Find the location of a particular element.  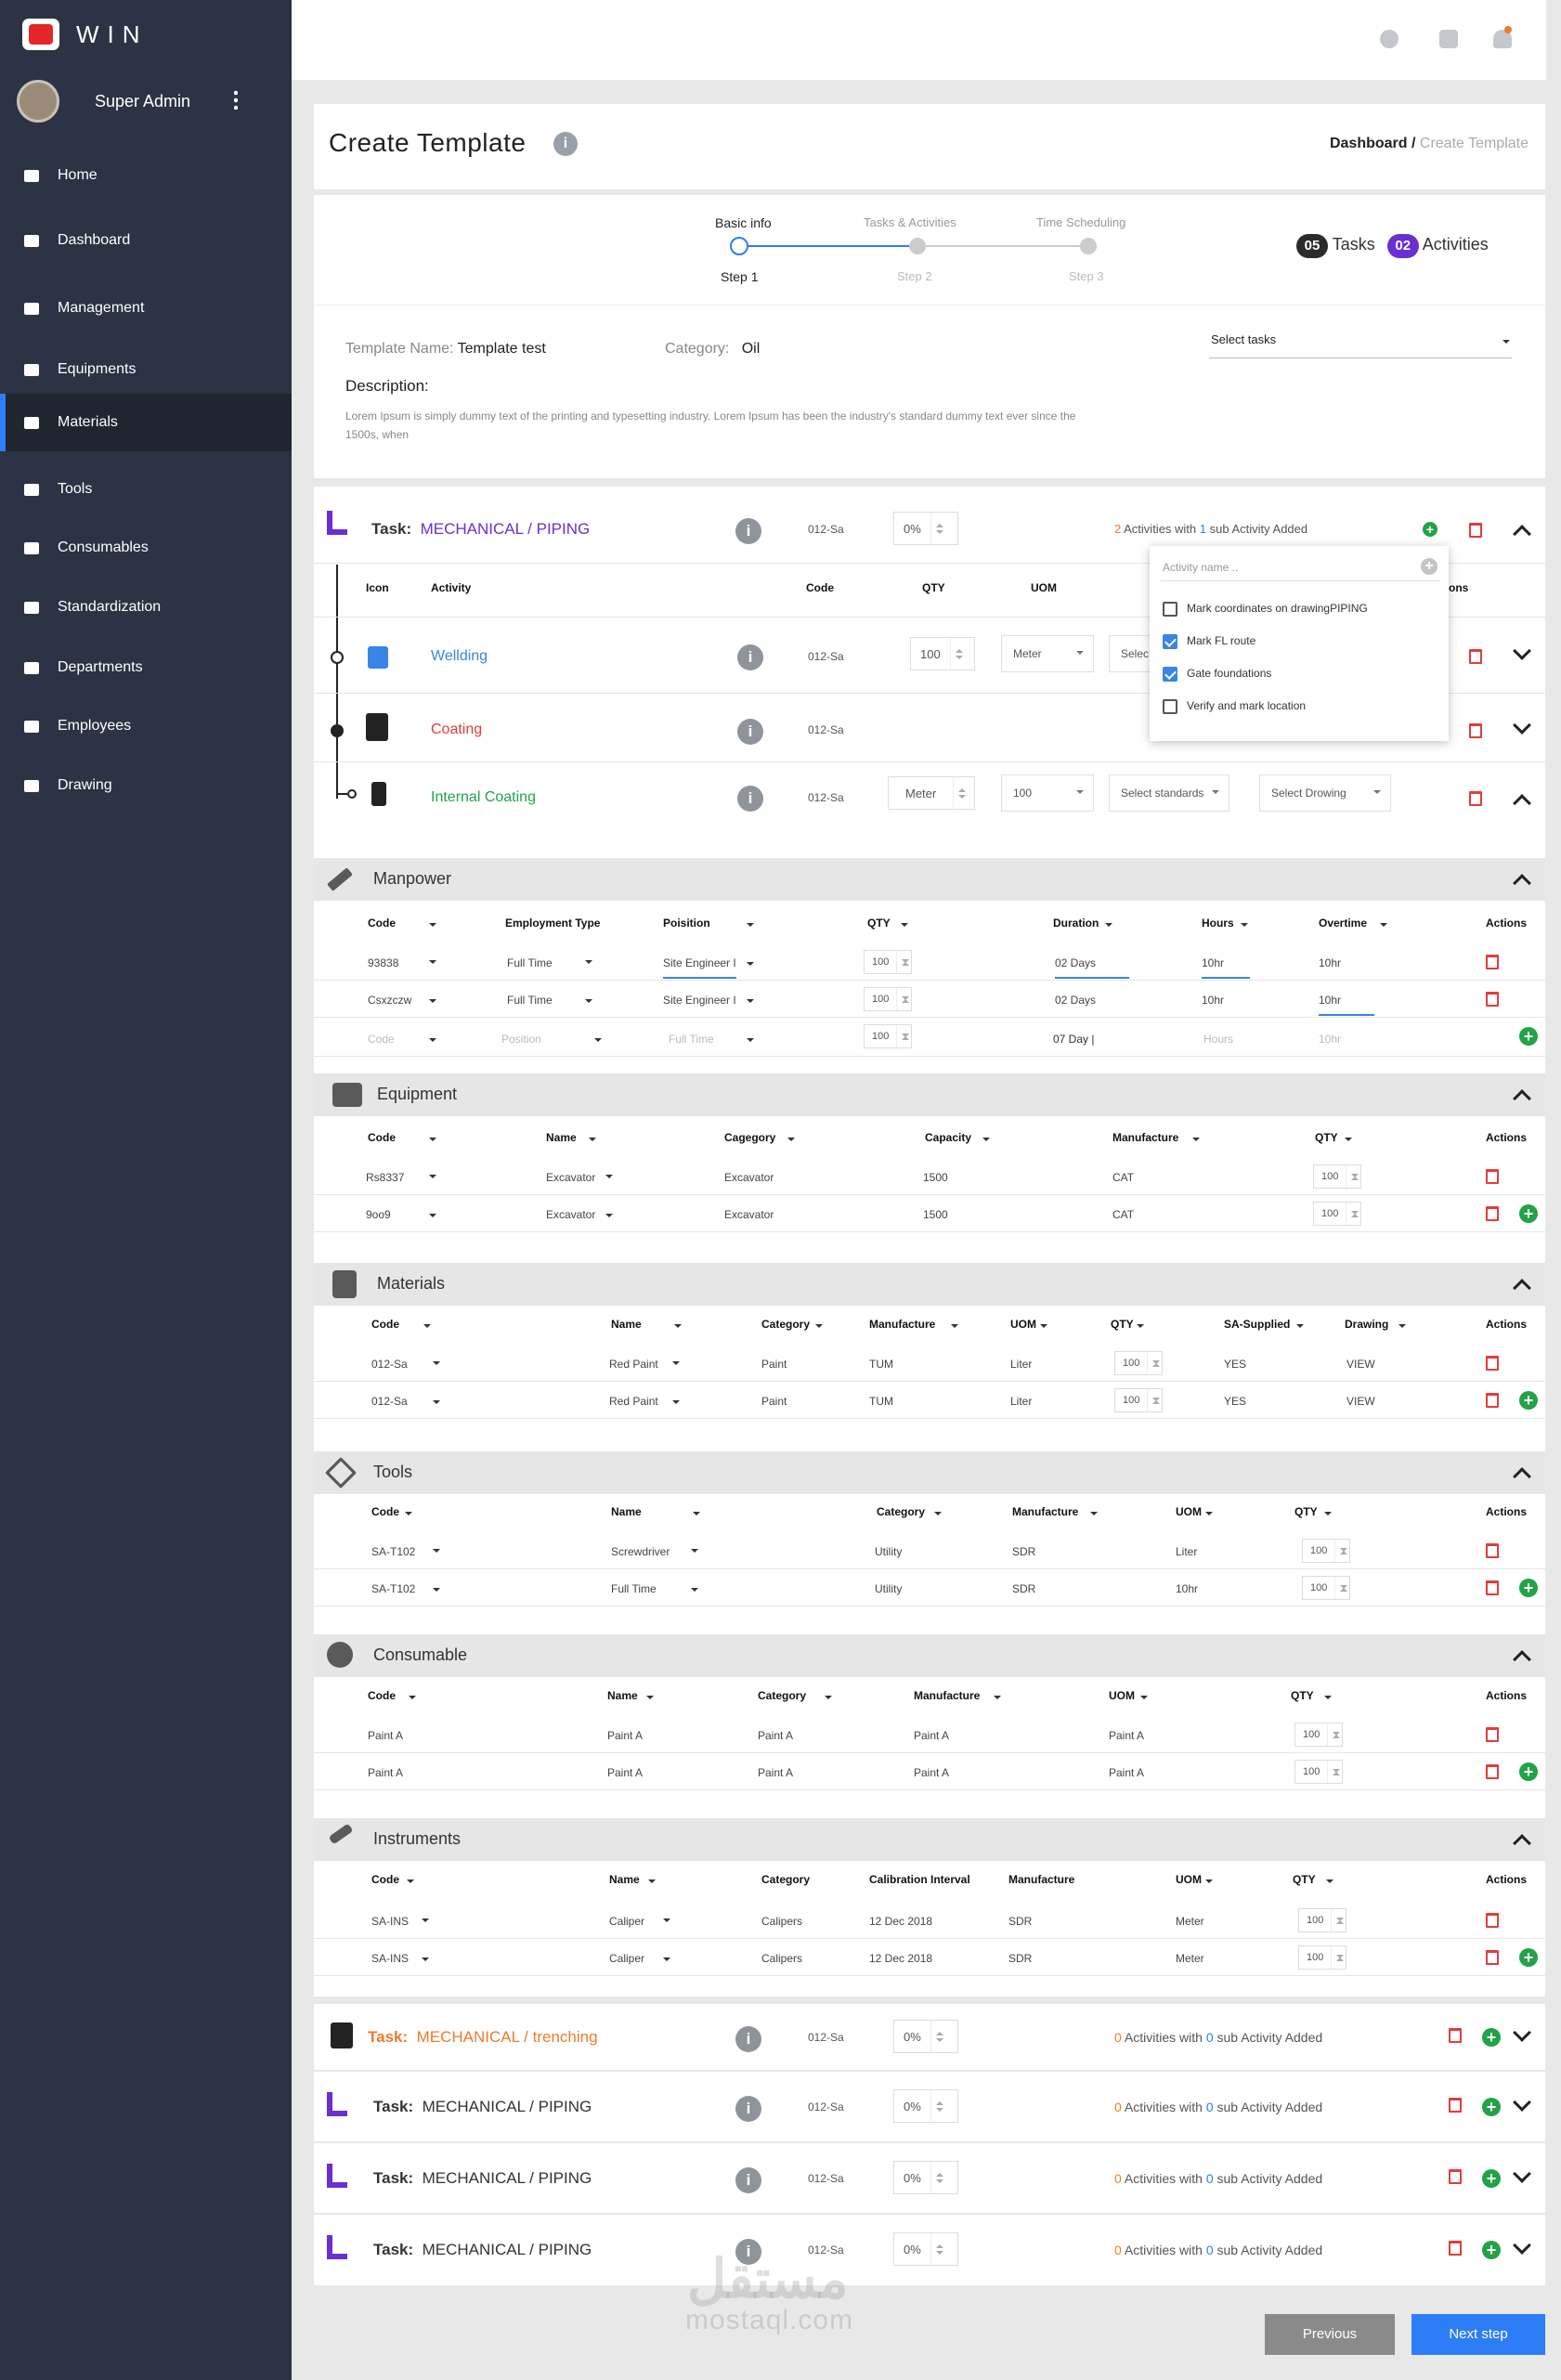

col-header-category: Category is located at coordinates (901, 1511).